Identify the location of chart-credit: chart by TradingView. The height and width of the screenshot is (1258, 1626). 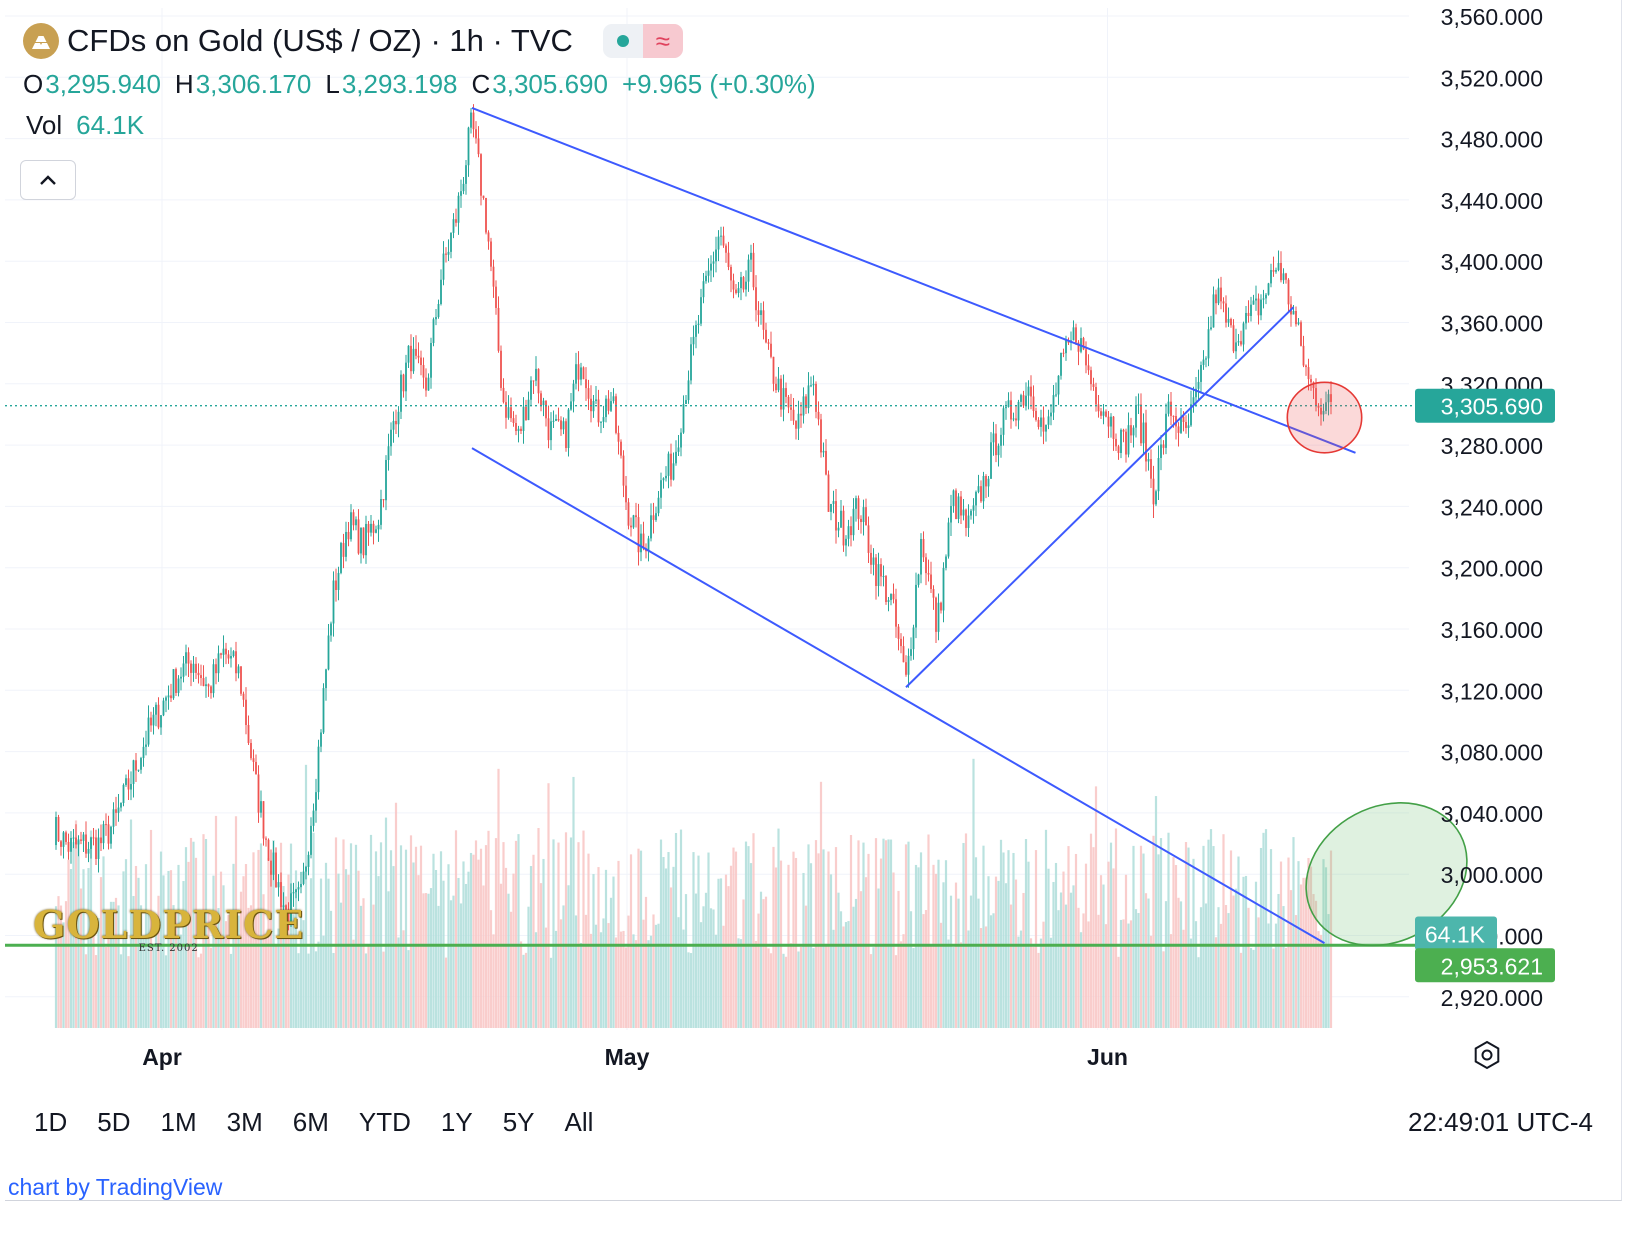
(115, 1187).